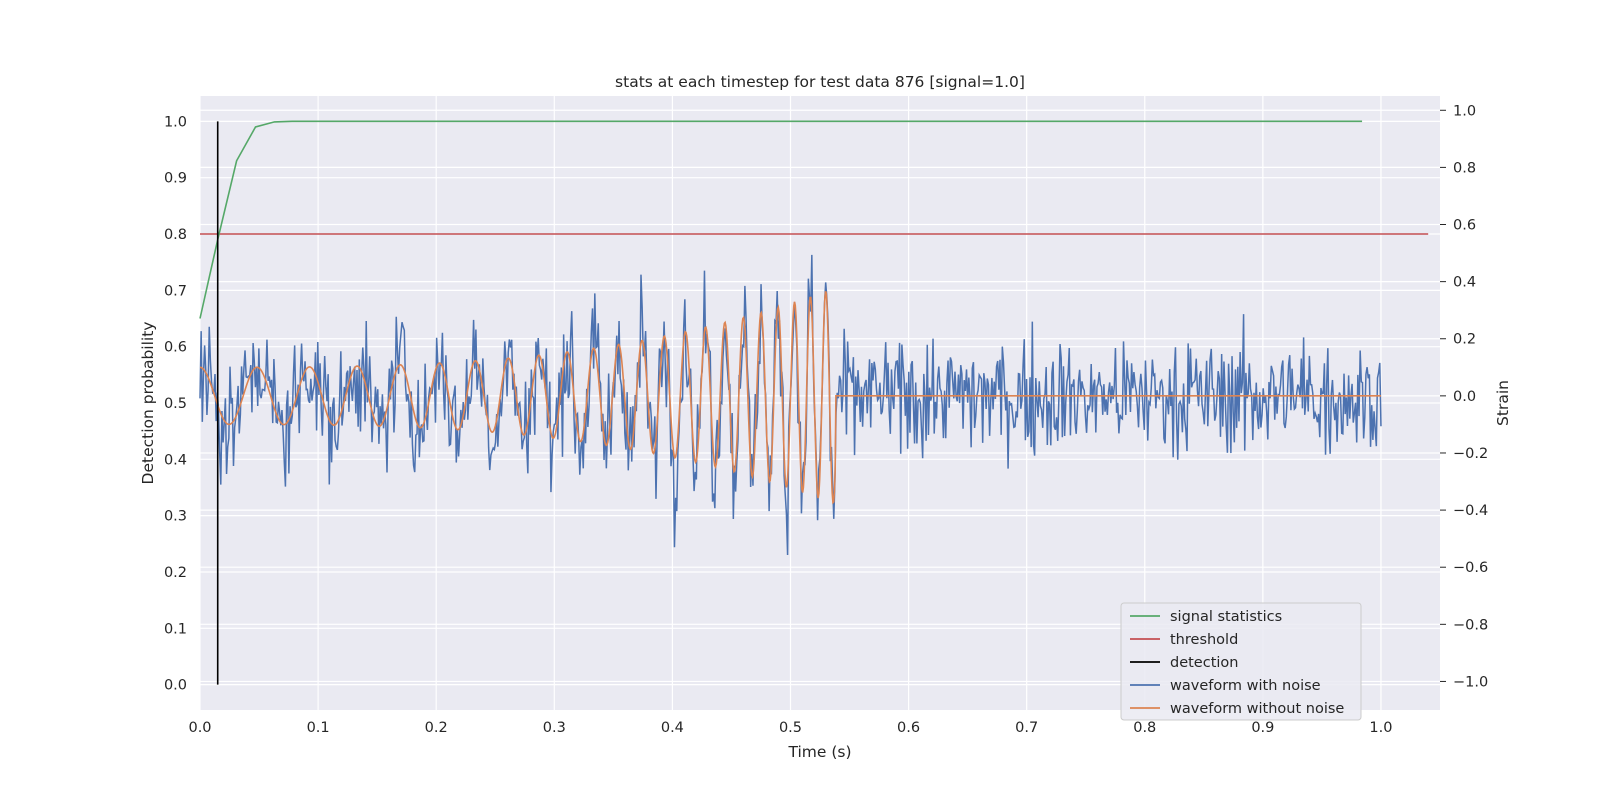 The height and width of the screenshot is (800, 1600). What do you see at coordinates (819, 752) in the screenshot?
I see `x-axis-label: Time (s)` at bounding box center [819, 752].